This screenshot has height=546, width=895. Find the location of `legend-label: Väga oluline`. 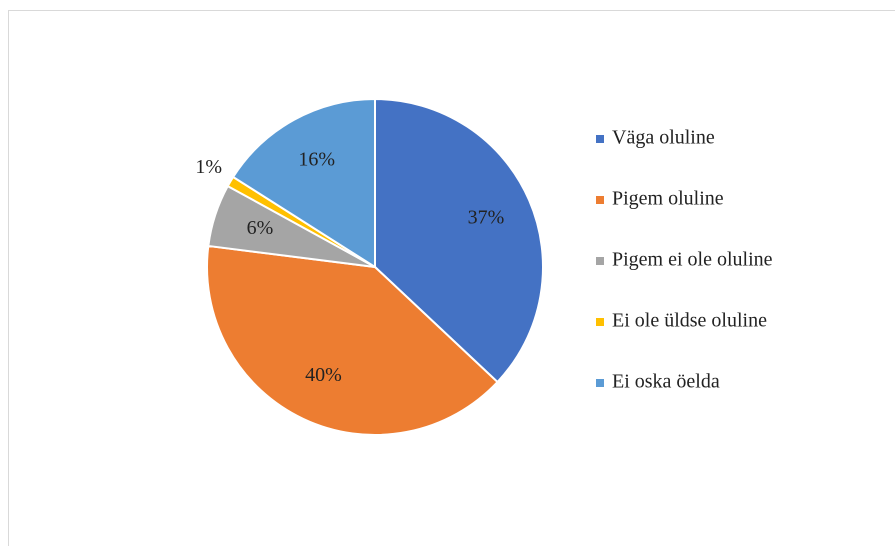

legend-label: Väga oluline is located at coordinates (663, 138).